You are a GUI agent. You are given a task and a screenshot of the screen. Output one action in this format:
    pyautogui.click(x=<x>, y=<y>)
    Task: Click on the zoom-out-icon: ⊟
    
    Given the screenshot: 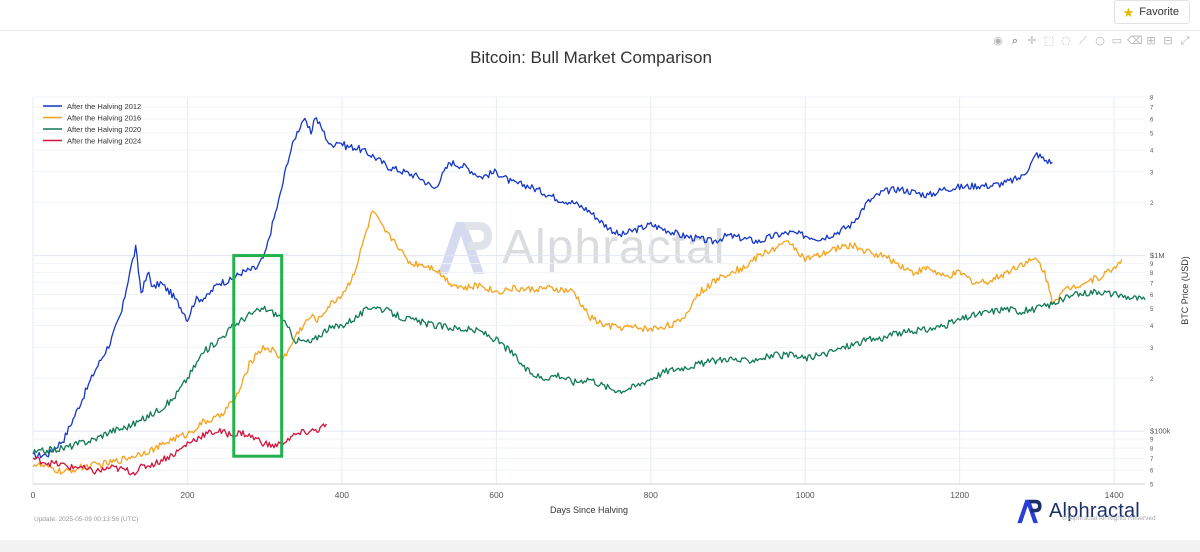 What is the action you would take?
    pyautogui.click(x=1168, y=40)
    